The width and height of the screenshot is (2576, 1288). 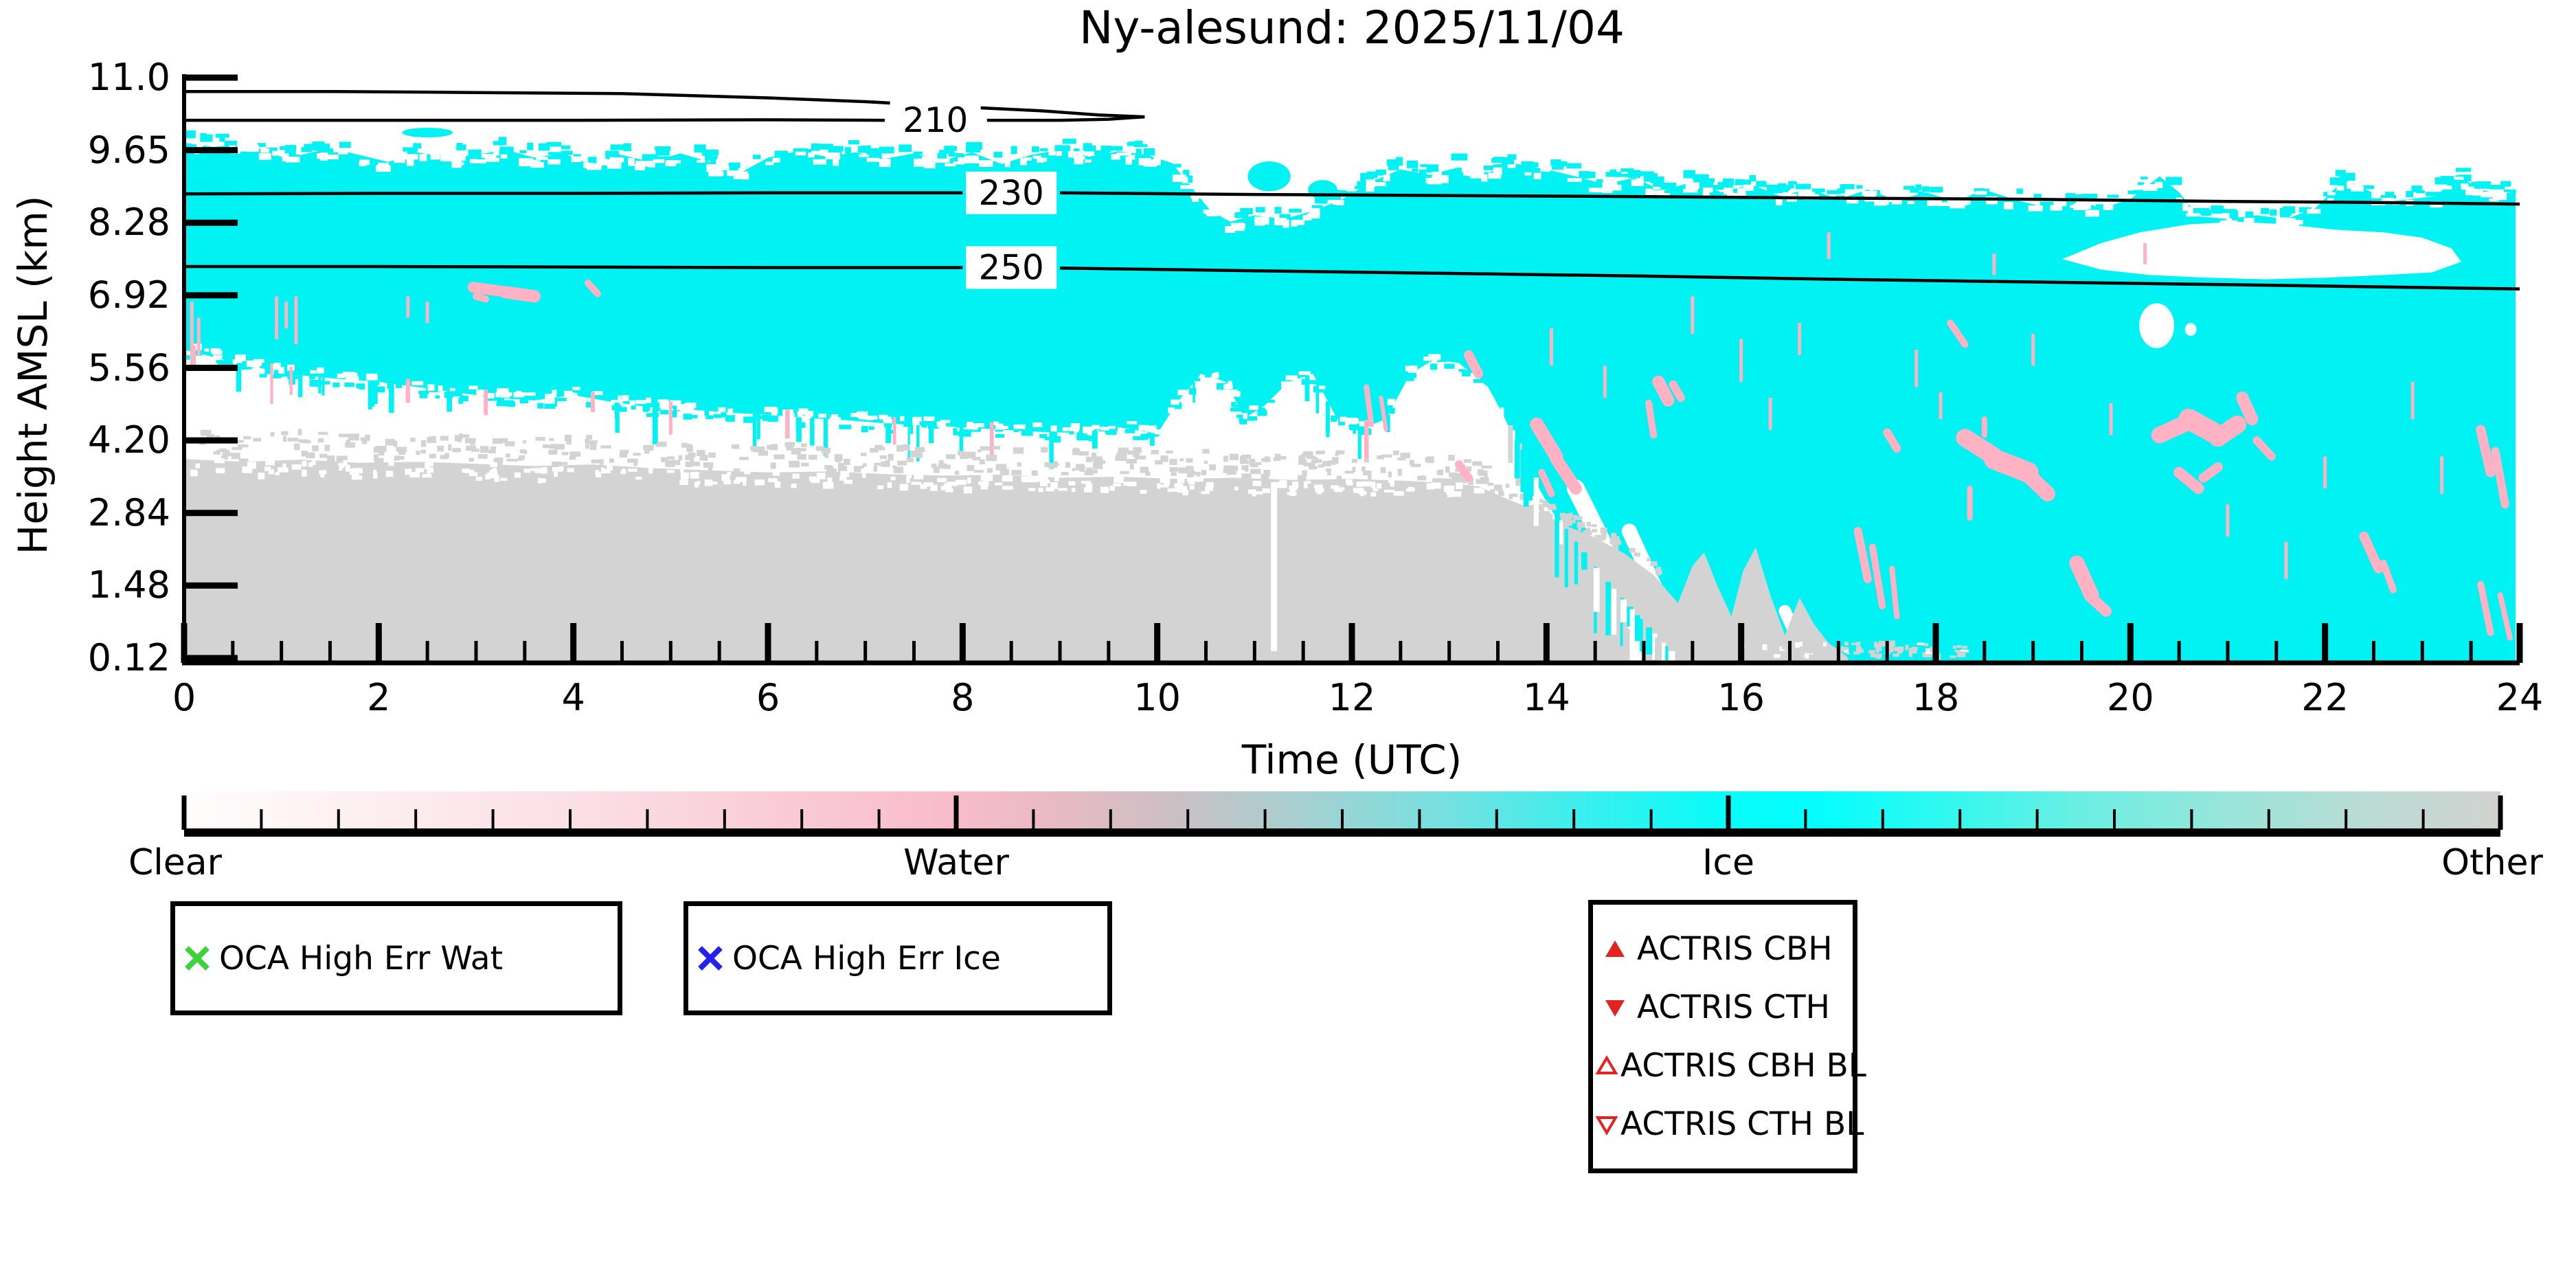 I want to click on legend-oca-wat: OCA High Err Wat, so click(x=396, y=958).